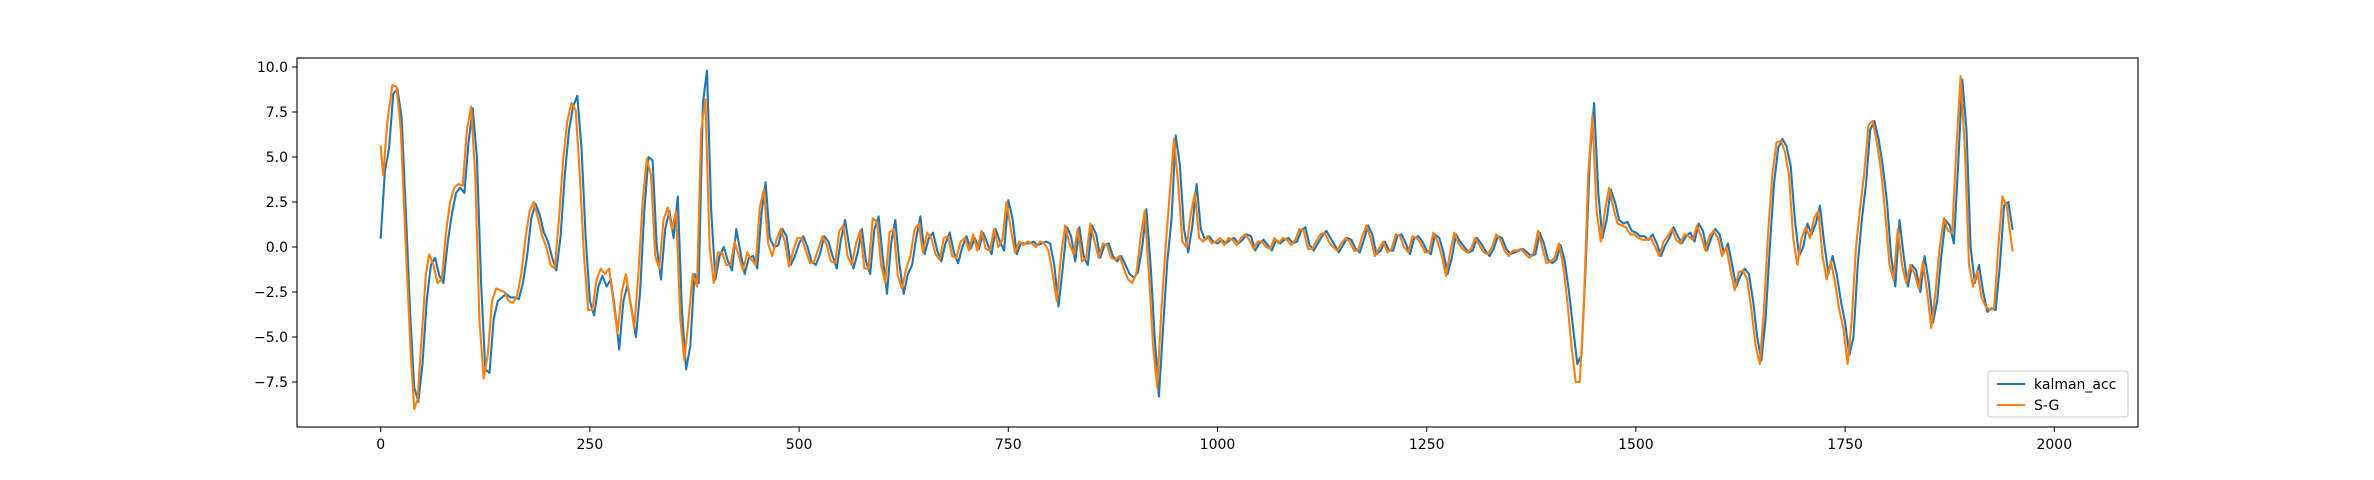 The height and width of the screenshot is (480, 2374). I want to click on x-tick-label: 2000, so click(2054, 445).